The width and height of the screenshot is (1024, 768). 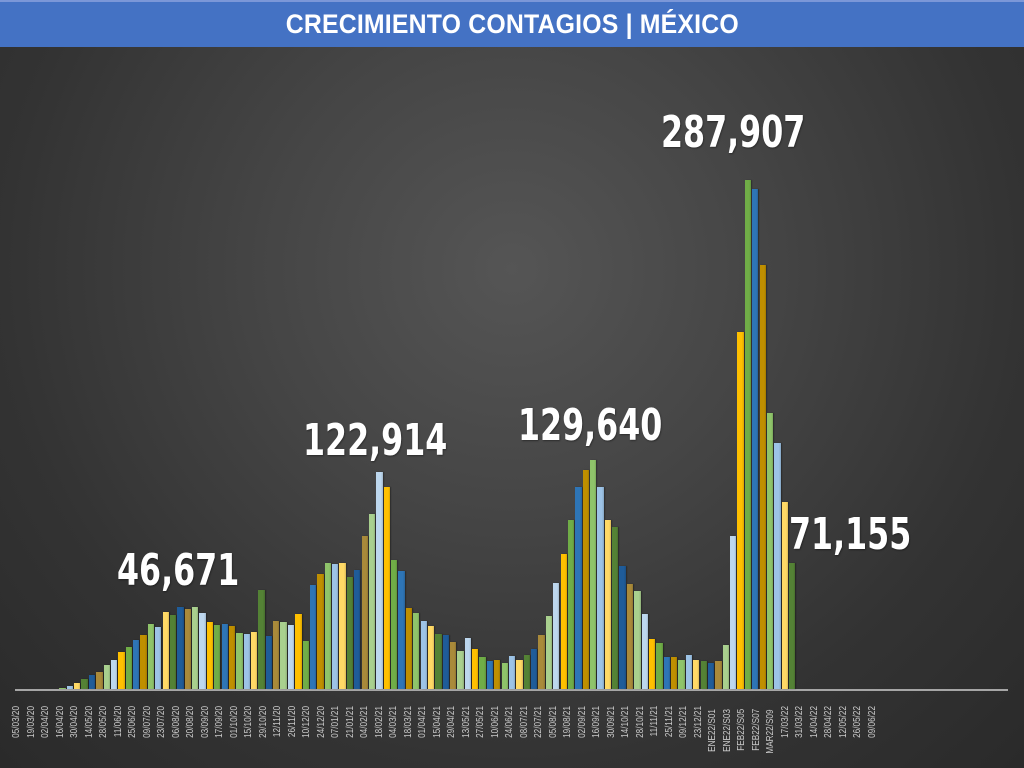 I want to click on x-tick-label: 20/08/20, so click(x=190, y=721).